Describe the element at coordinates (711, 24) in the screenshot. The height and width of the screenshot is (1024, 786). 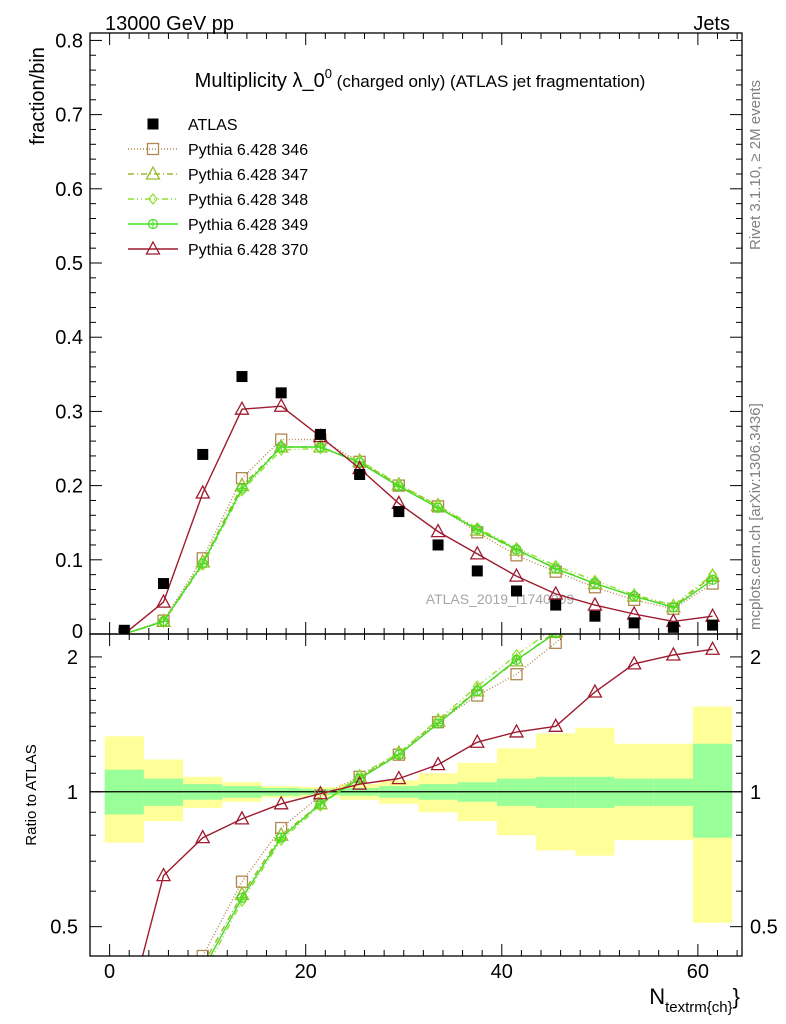
I see `header-right-label: Jets` at that location.